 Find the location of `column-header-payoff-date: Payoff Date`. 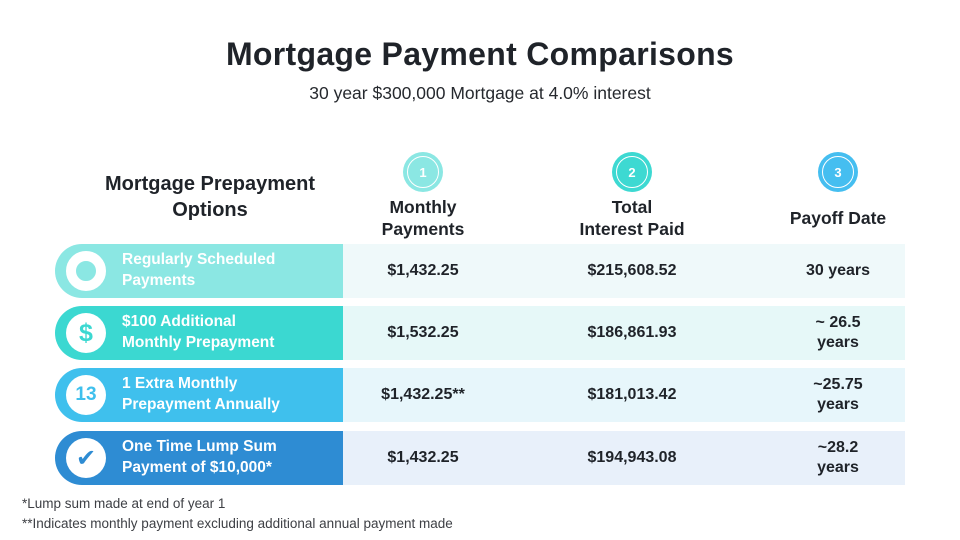

column-header-payoff-date: Payoff Date is located at coordinates (838, 218).